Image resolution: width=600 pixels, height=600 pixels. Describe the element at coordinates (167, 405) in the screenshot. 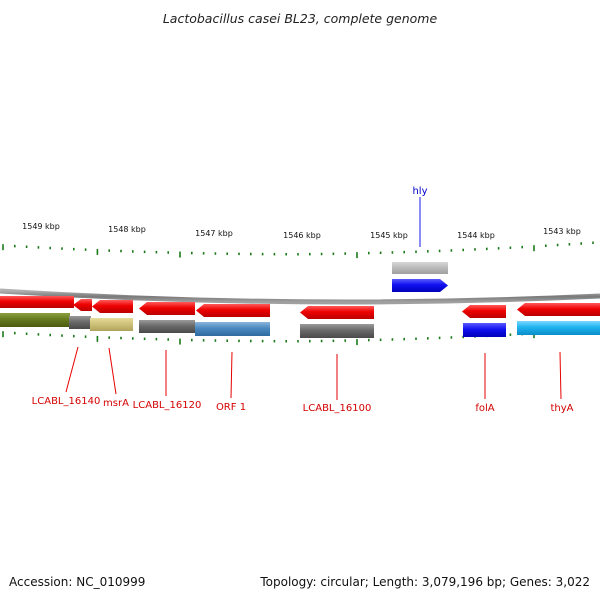

I see `gene-label: LCABL_16120` at that location.